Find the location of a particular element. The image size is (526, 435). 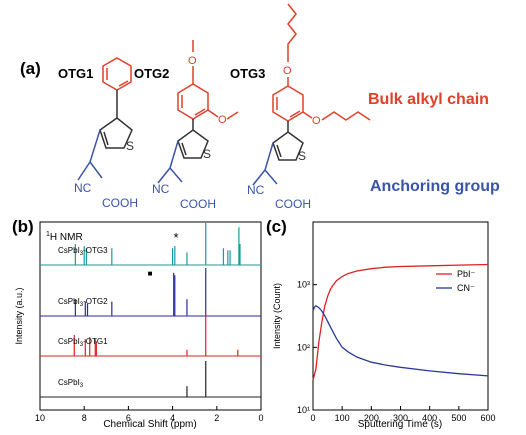

otg3-s-atom: S is located at coordinates (302, 156).